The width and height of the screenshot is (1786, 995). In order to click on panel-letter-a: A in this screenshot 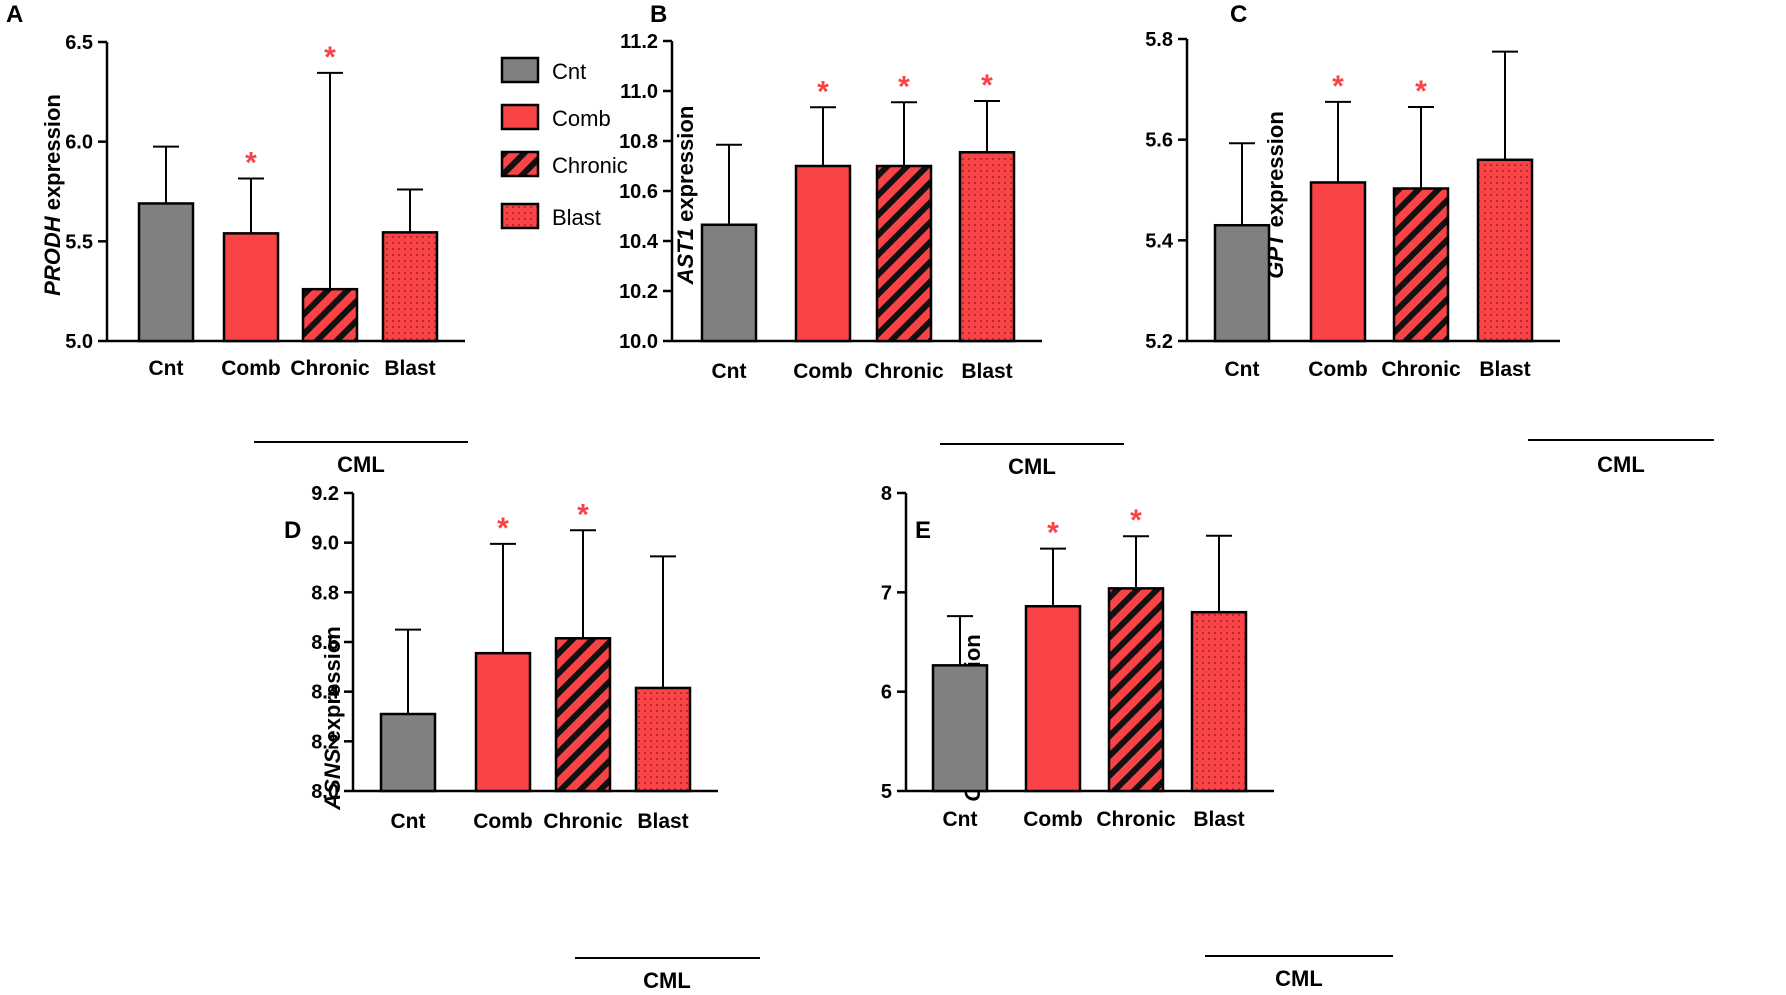, I will do `click(14, 14)`.